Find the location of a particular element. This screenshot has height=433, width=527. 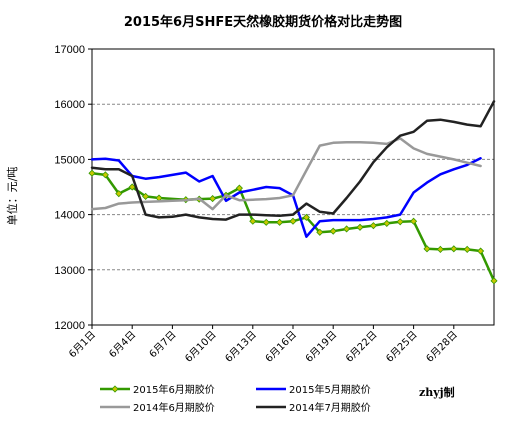

author-signature: zhyj制 is located at coordinates (437, 392).